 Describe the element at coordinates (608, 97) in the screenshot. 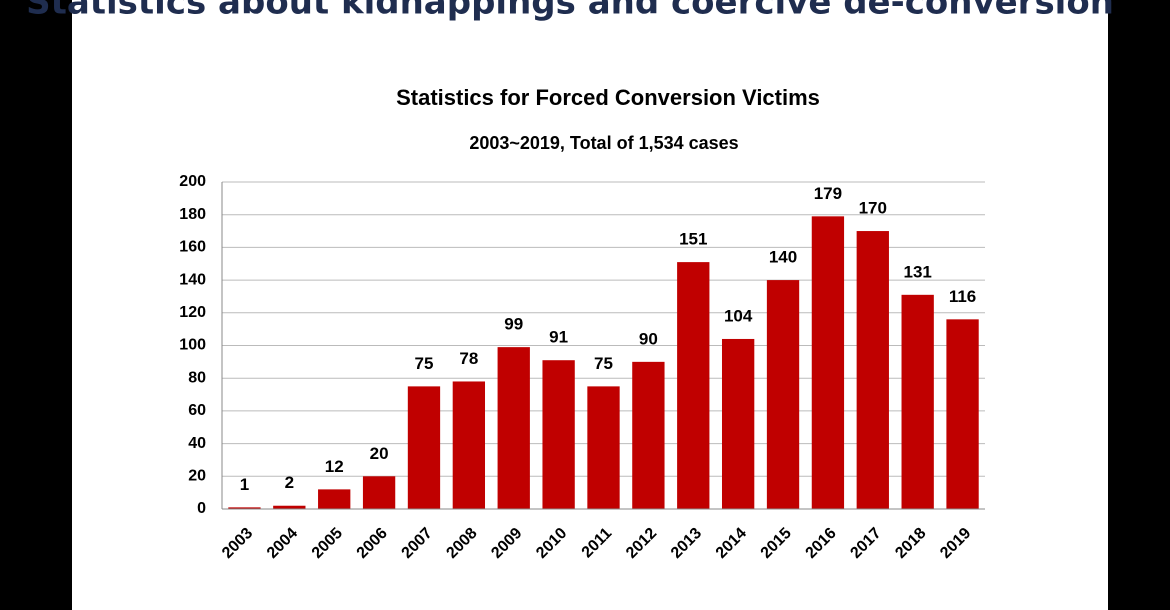

I see `chart-title: Statistics for Forced Conversion Victims` at that location.